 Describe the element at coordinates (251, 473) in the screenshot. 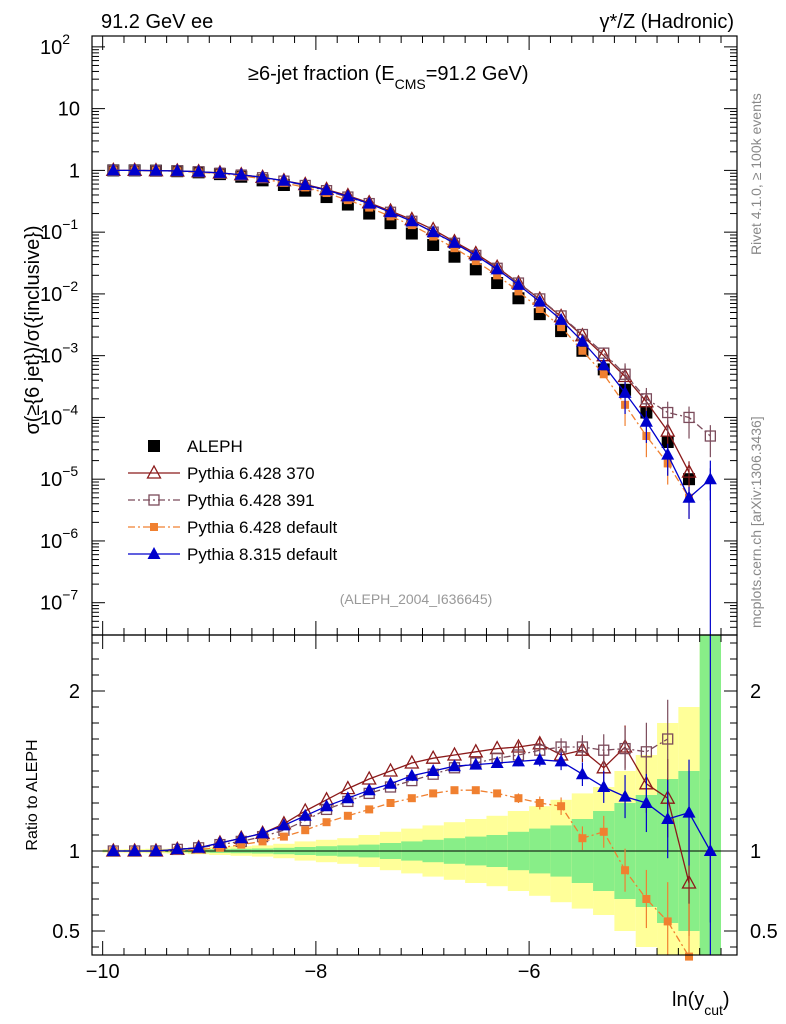

I see `legend-label-p370: Pythia 6.428 370` at that location.